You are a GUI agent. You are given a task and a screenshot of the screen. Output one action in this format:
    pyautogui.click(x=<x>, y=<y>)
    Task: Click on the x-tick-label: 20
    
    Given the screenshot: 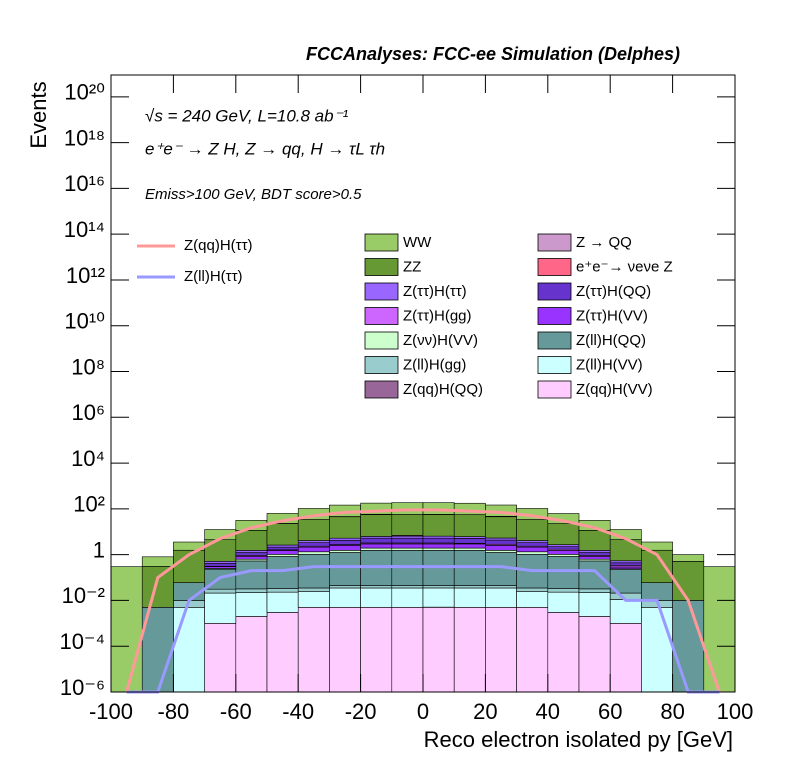 What is the action you would take?
    pyautogui.click(x=485, y=711)
    